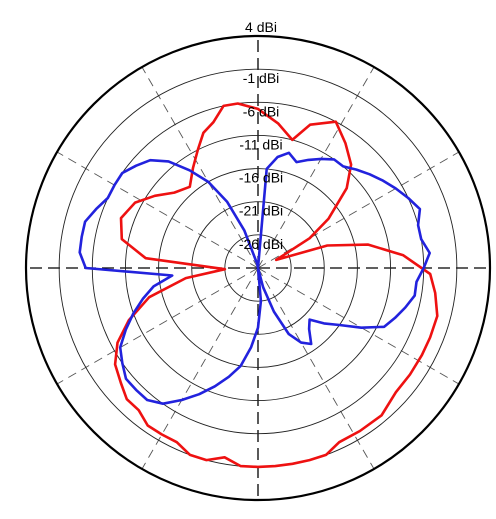  I want to click on ring-label: 4 dBi, so click(261, 27).